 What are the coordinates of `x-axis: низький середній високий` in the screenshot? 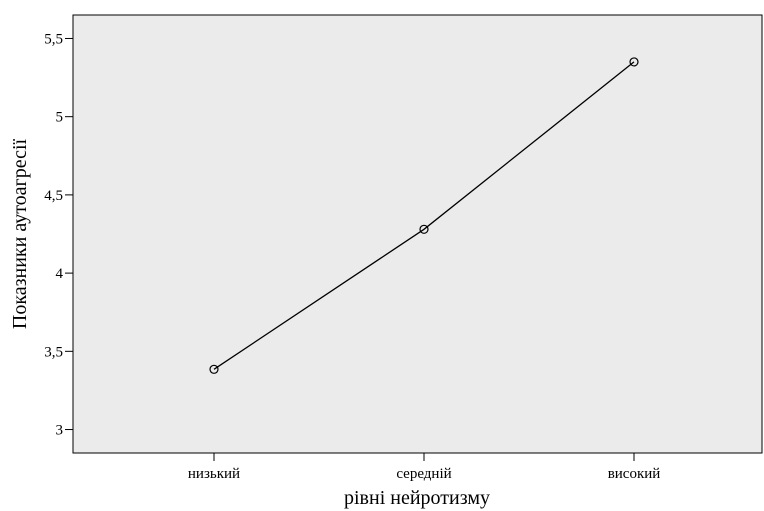 It's located at (424, 467).